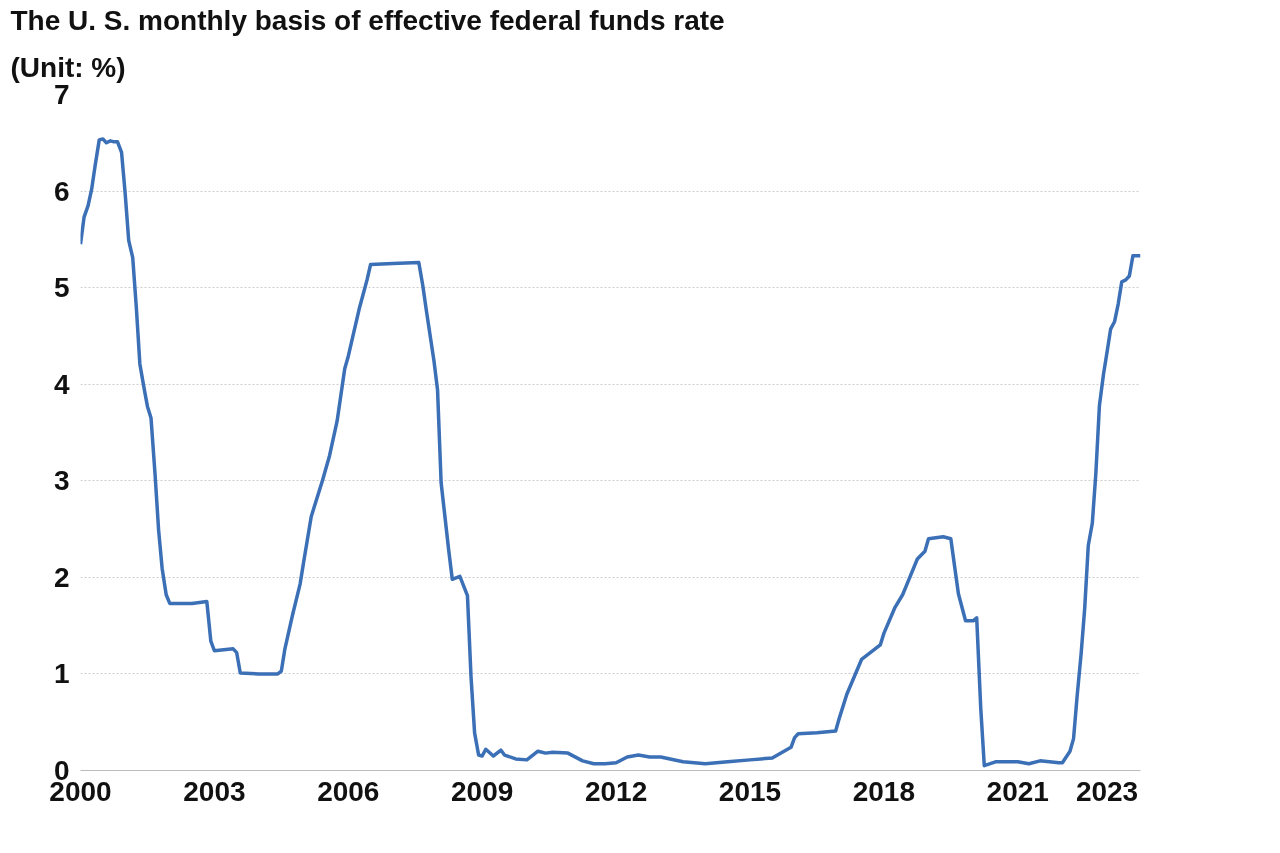 The image size is (1280, 853). What do you see at coordinates (482, 791) in the screenshot?
I see `x-tick-label: 2009` at bounding box center [482, 791].